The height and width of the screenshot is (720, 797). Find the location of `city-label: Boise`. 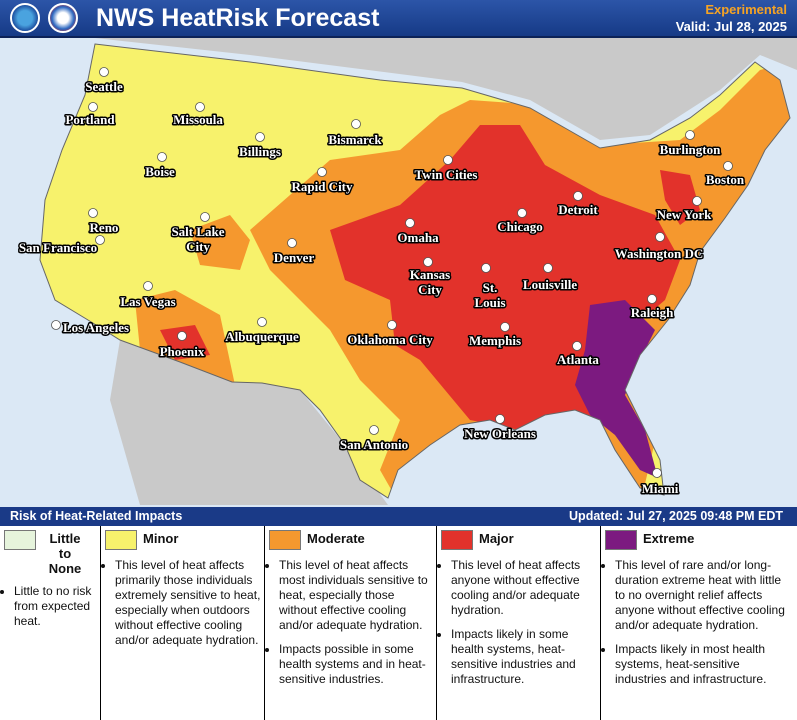

city-label: Boise is located at coordinates (160, 171).